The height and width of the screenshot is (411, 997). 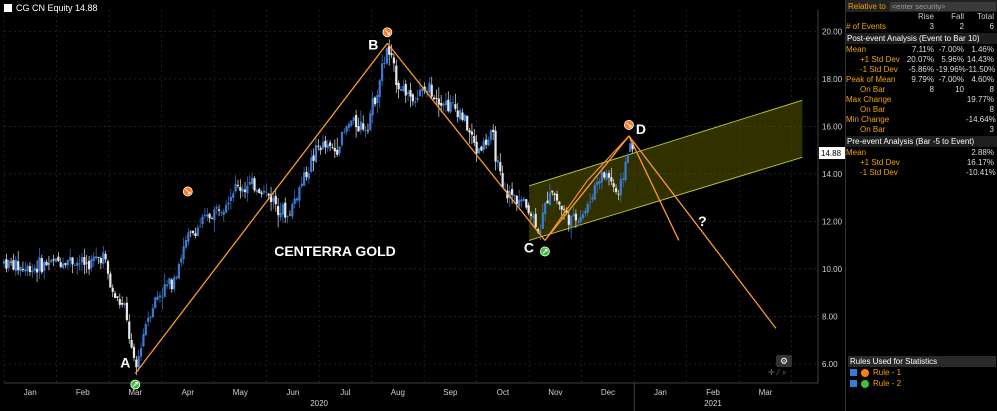 What do you see at coordinates (450, 392) in the screenshot?
I see `x-month-label: Sep` at bounding box center [450, 392].